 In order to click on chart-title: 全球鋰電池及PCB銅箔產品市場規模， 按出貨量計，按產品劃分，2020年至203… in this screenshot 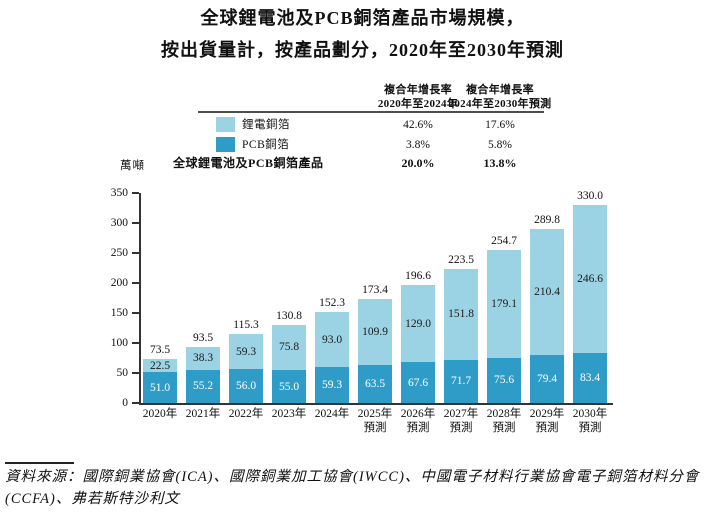, I will do `click(362, 34)`.